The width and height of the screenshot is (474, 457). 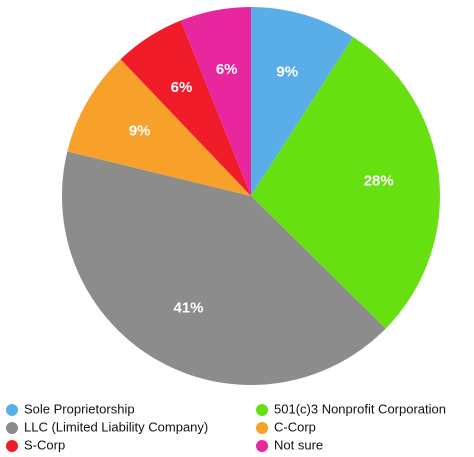 I want to click on slice-label: 28%, so click(x=379, y=181).